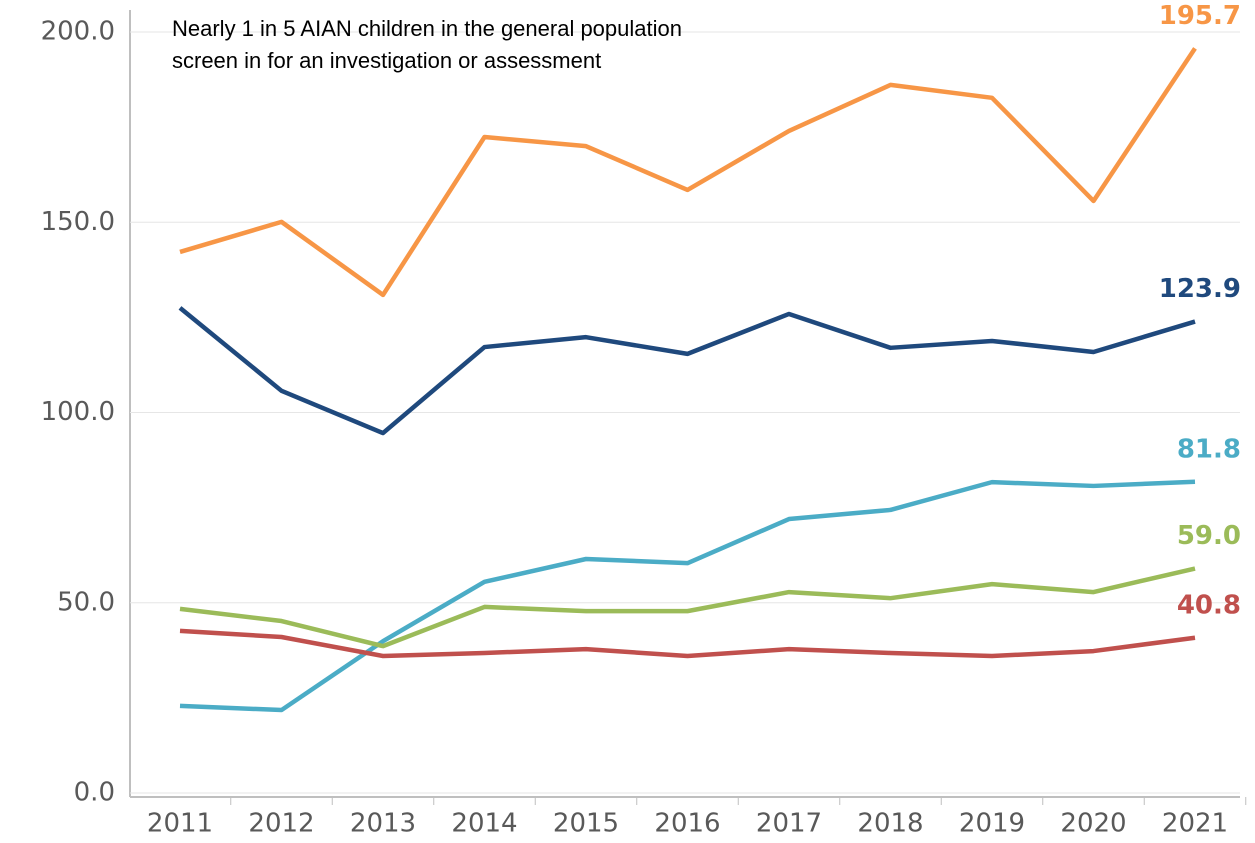 This screenshot has width=1255, height=843. What do you see at coordinates (484, 824) in the screenshot?
I see `x-tick-label: 2014` at bounding box center [484, 824].